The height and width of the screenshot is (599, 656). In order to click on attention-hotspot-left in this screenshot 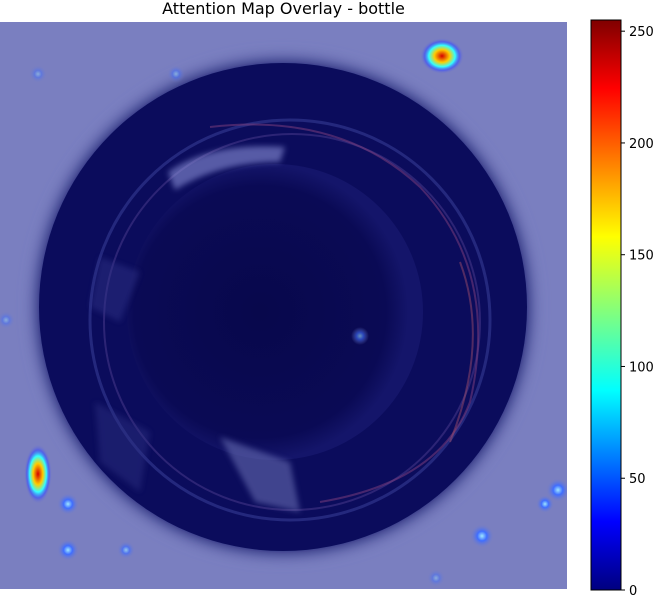, I will do `click(38, 474)`.